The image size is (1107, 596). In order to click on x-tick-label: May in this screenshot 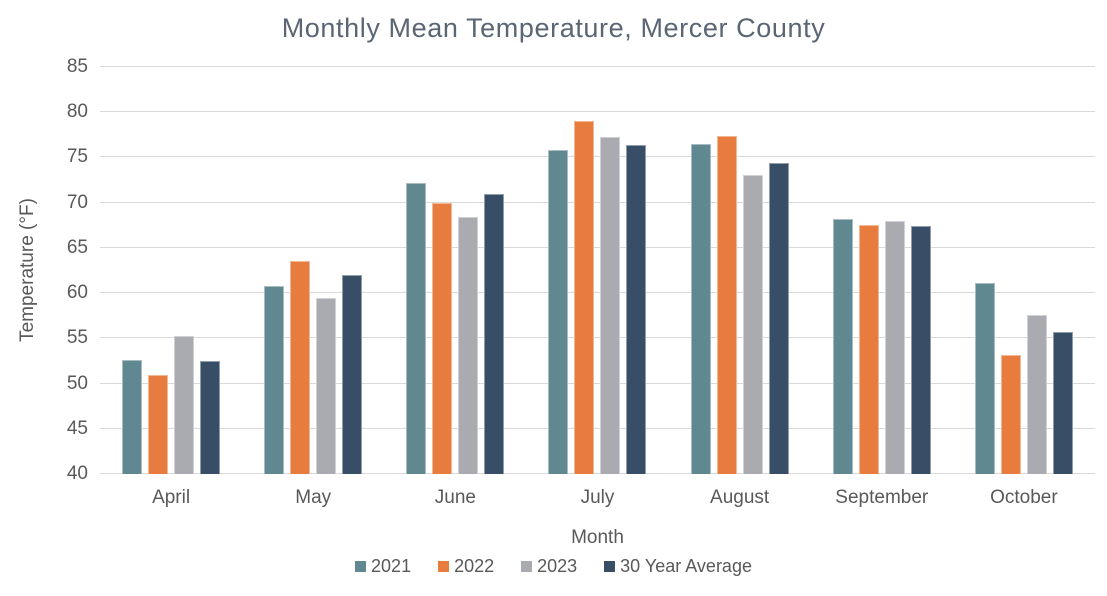, I will do `click(313, 497)`.